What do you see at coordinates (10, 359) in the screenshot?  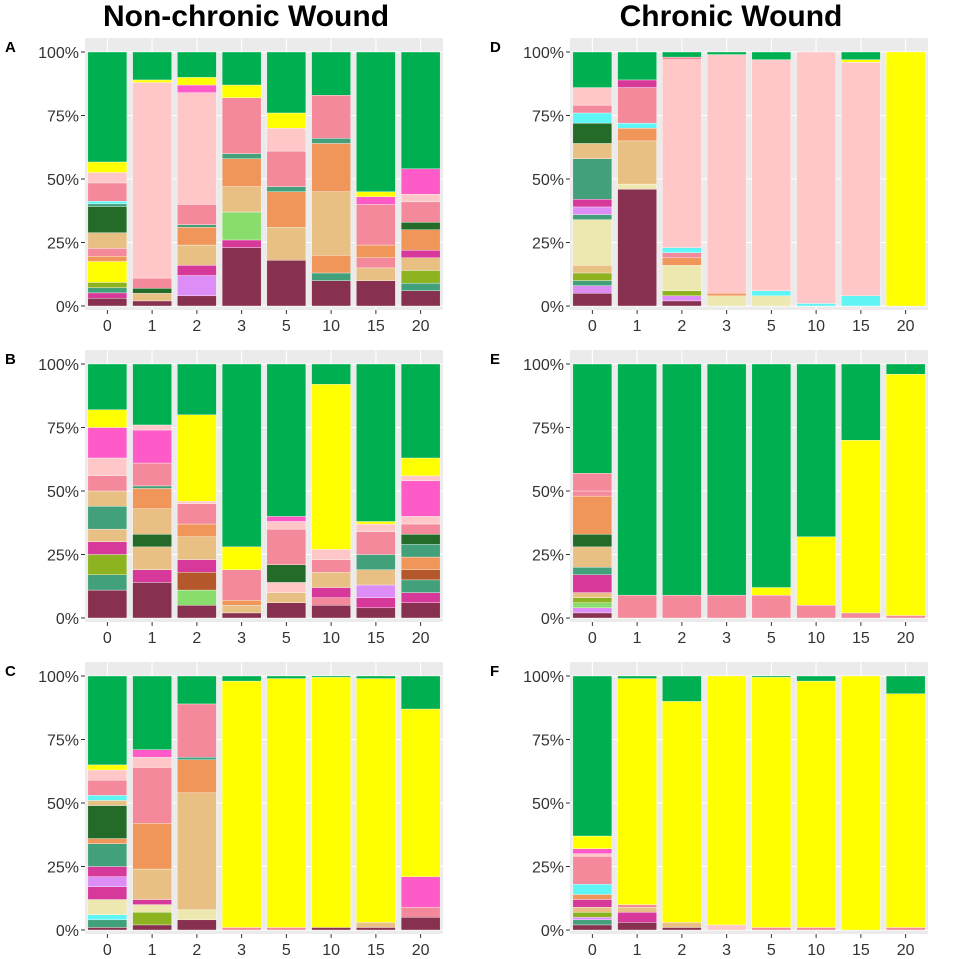 I see `panel-label-b: B` at bounding box center [10, 359].